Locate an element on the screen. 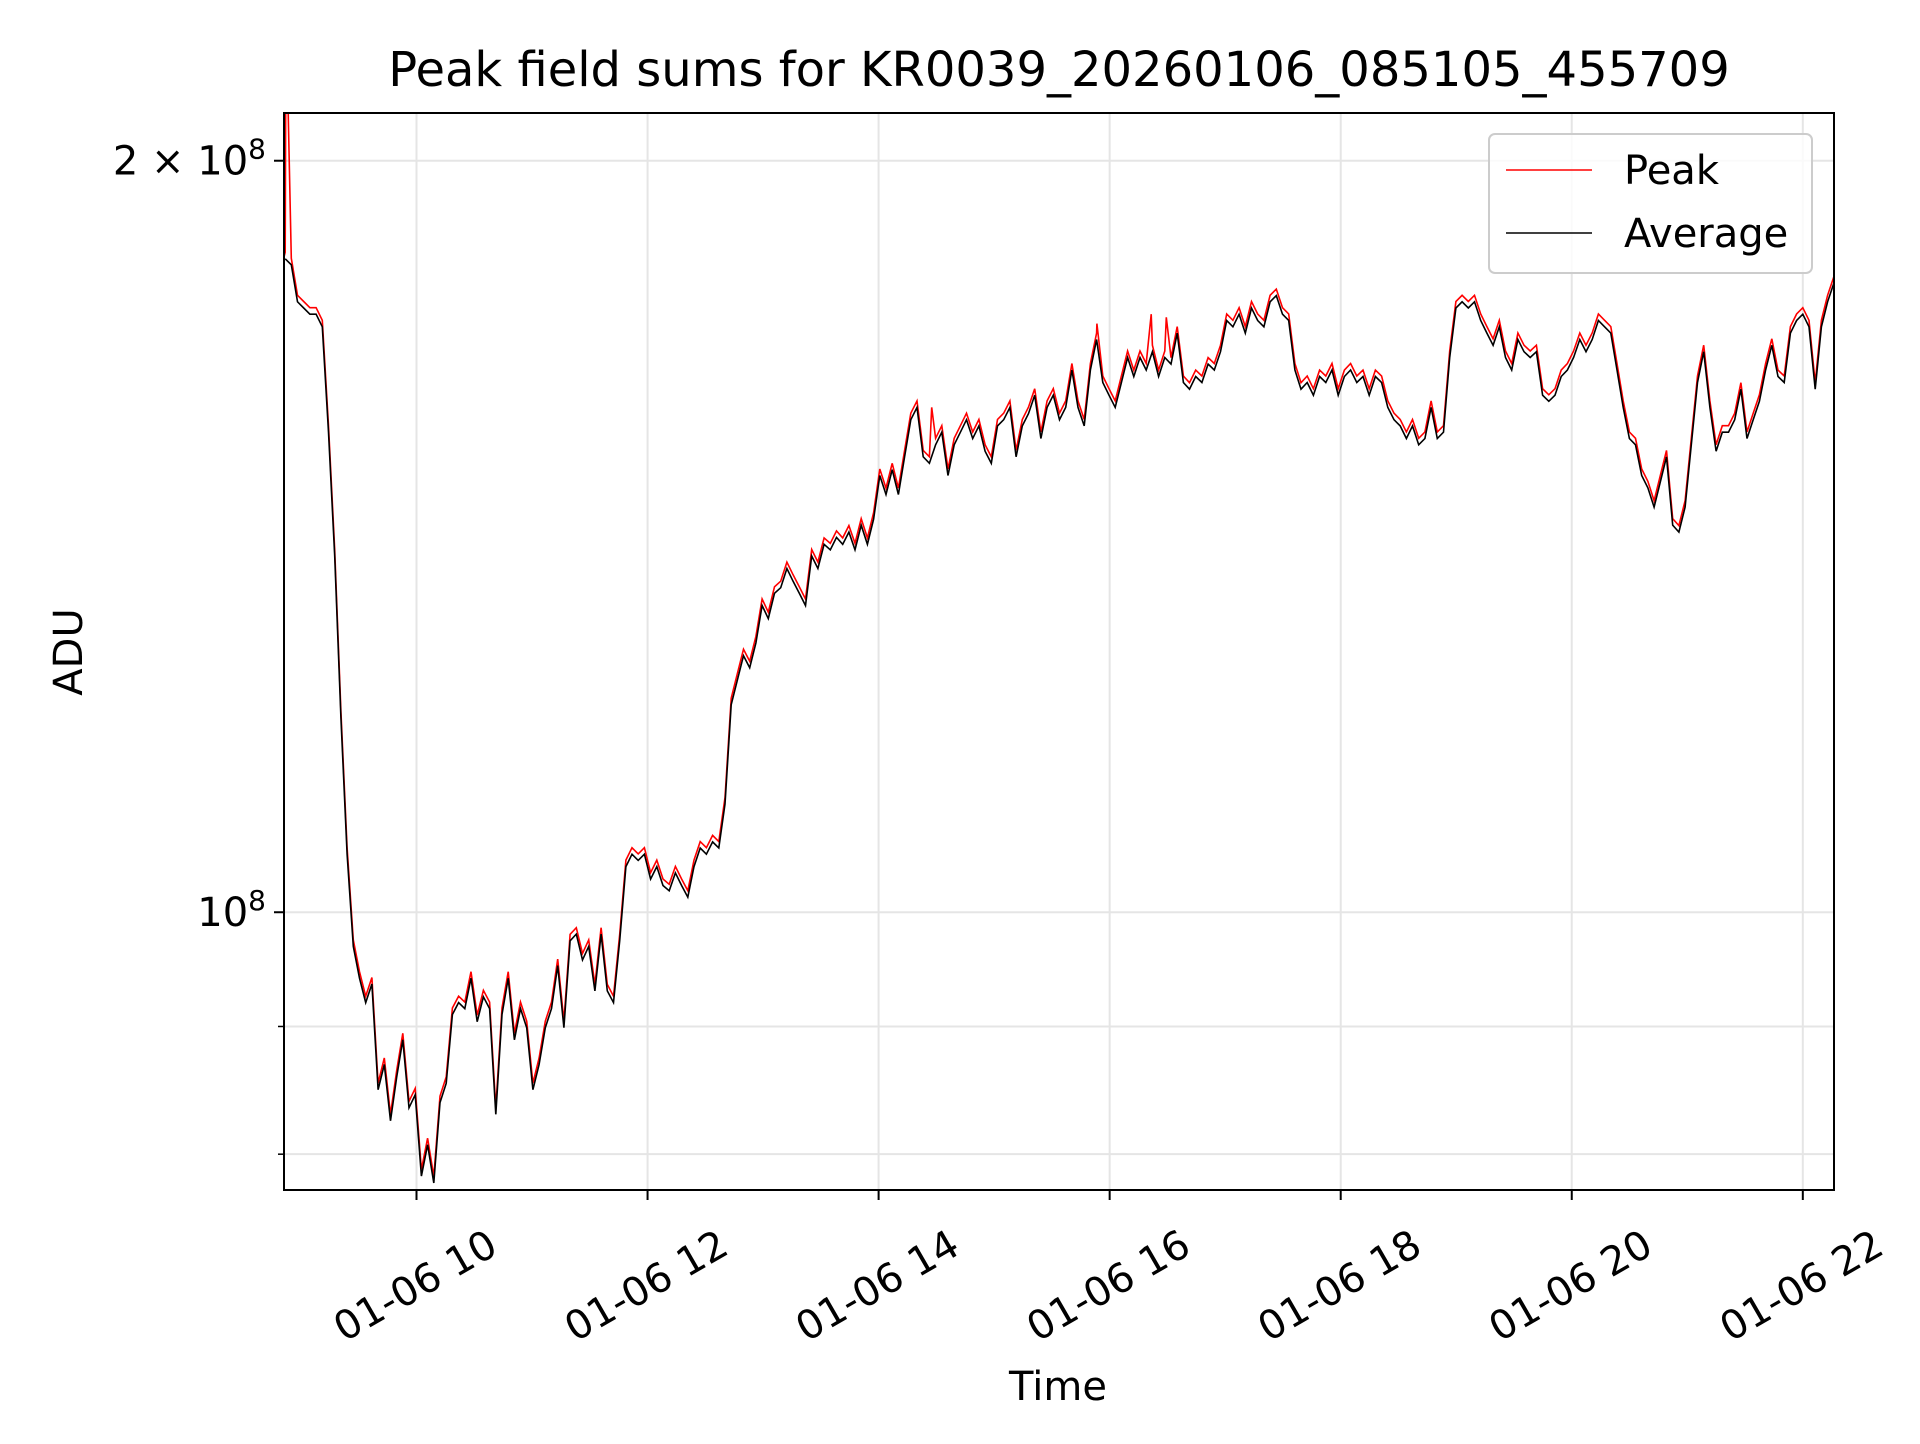  legend-box is located at coordinates (1650, 203).